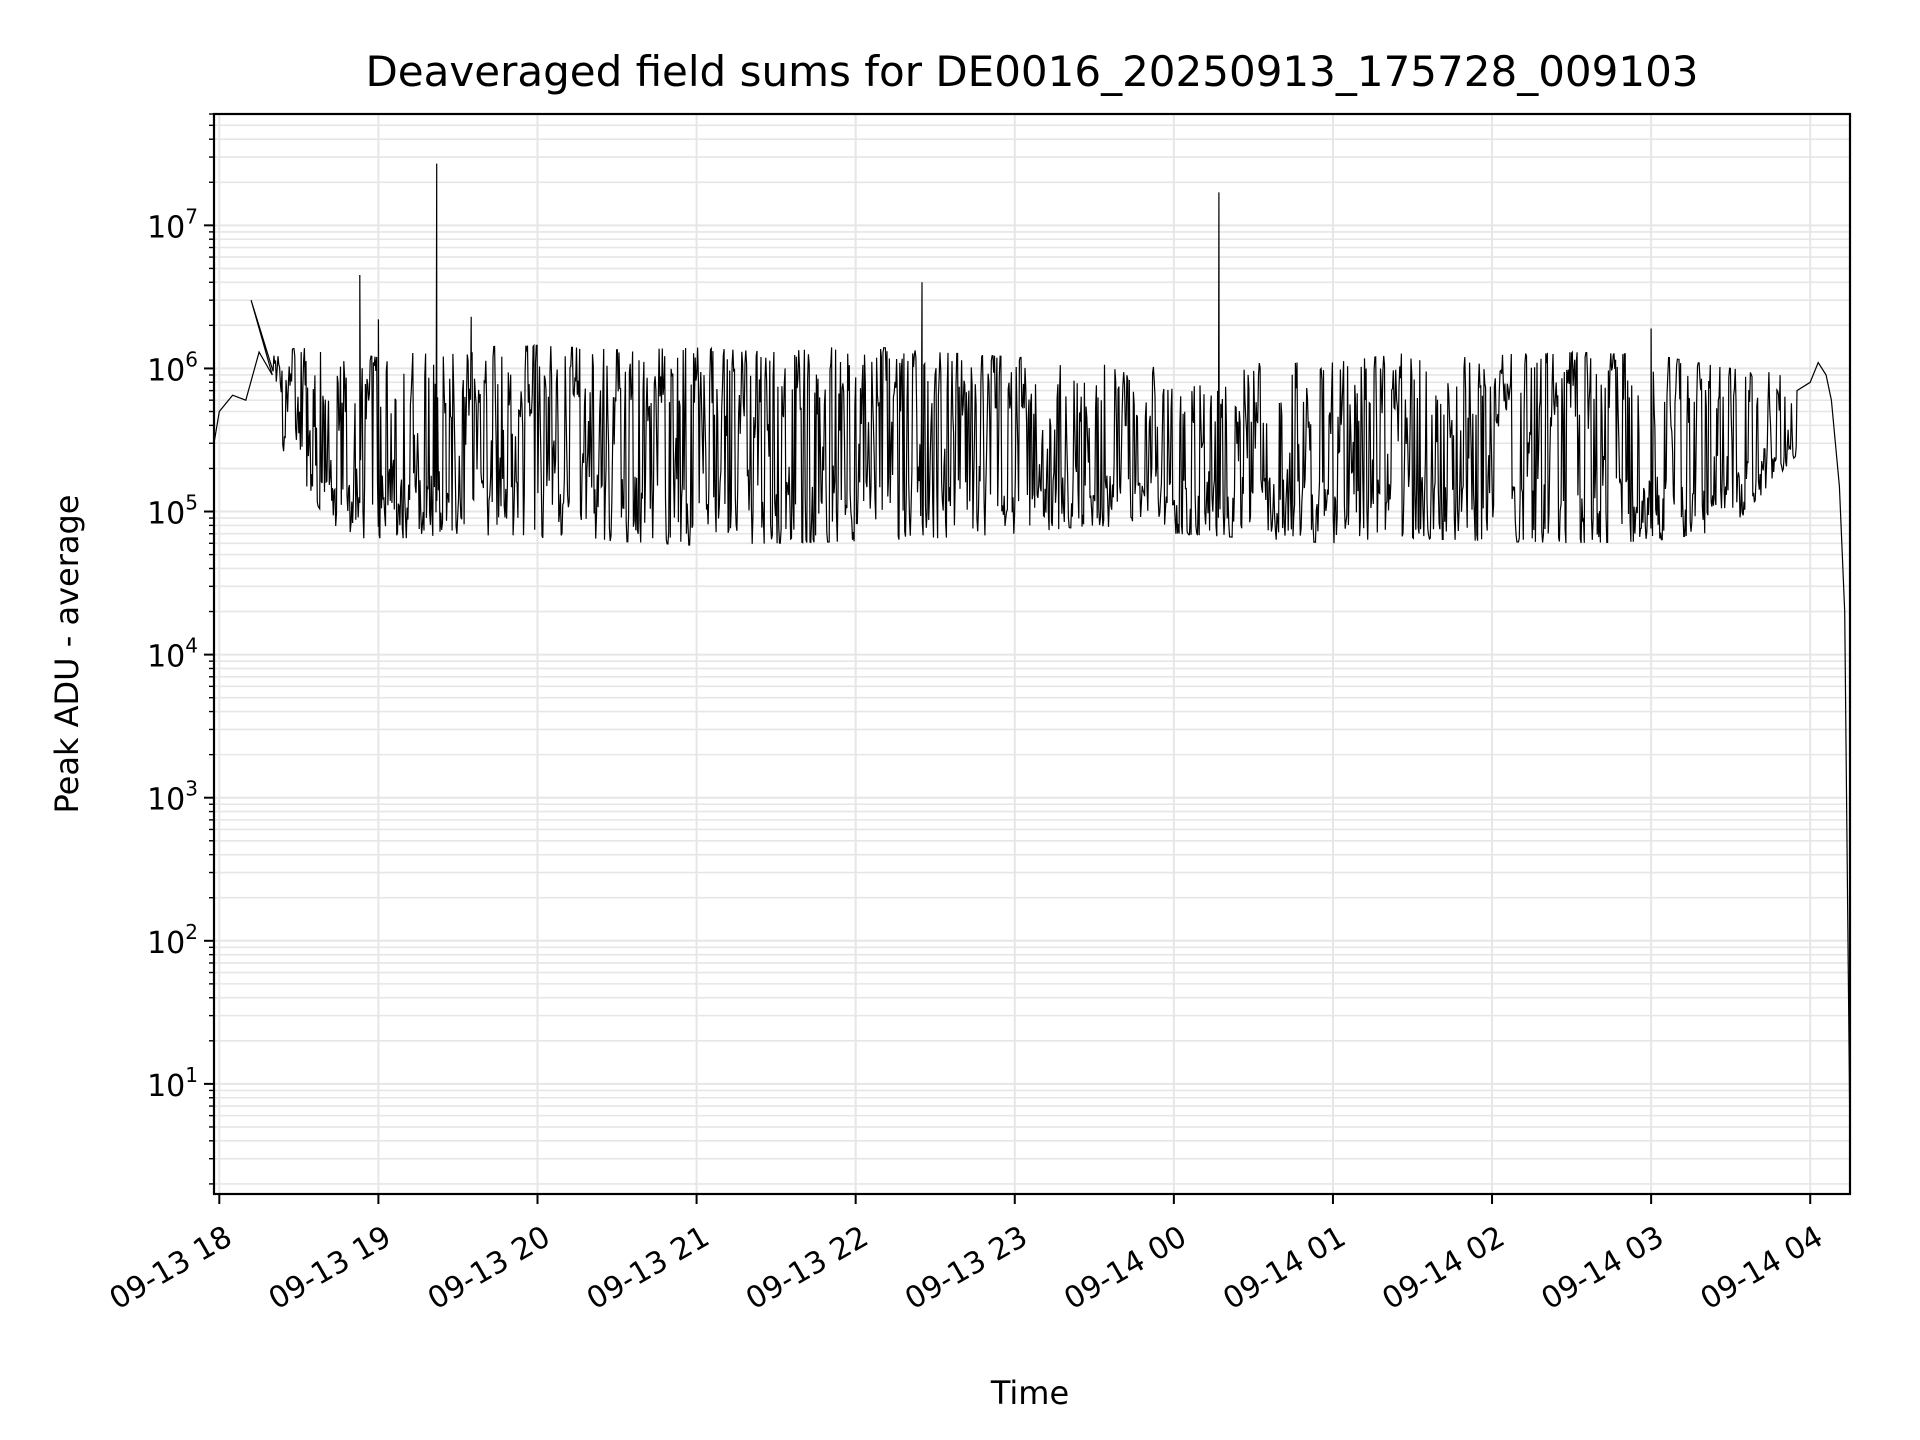 The image size is (1920, 1440). I want to click on y-axis: 10¹ 10² 10³ 10⁴ 10⁵ 10⁶ 10⁷, so click(180, 649).